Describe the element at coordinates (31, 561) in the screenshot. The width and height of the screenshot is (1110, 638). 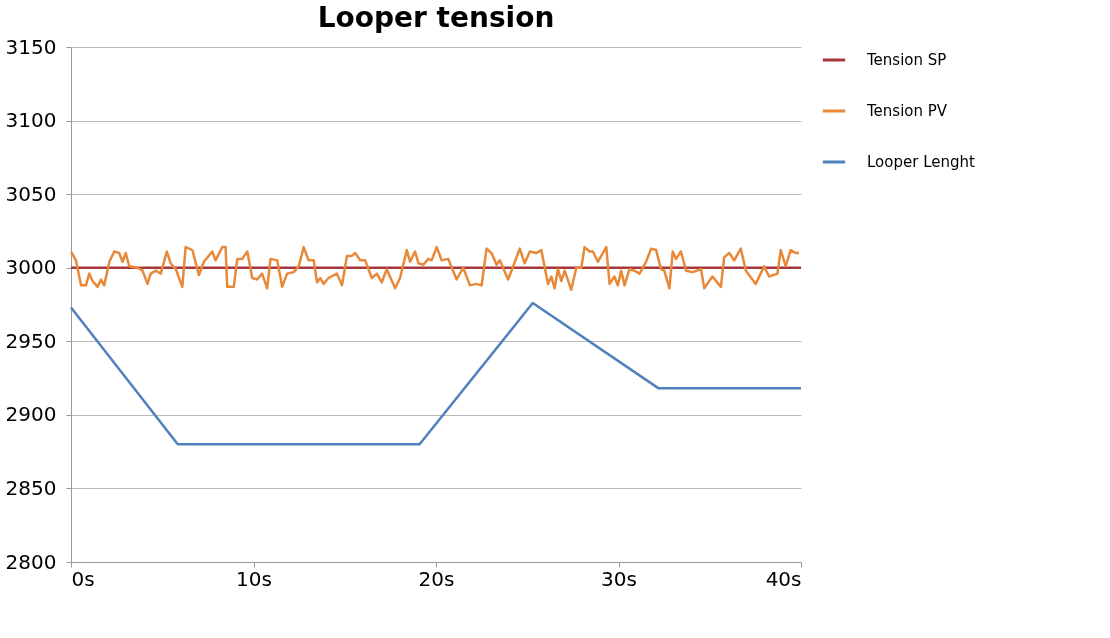
I see `y-tick-label: 2800` at that location.